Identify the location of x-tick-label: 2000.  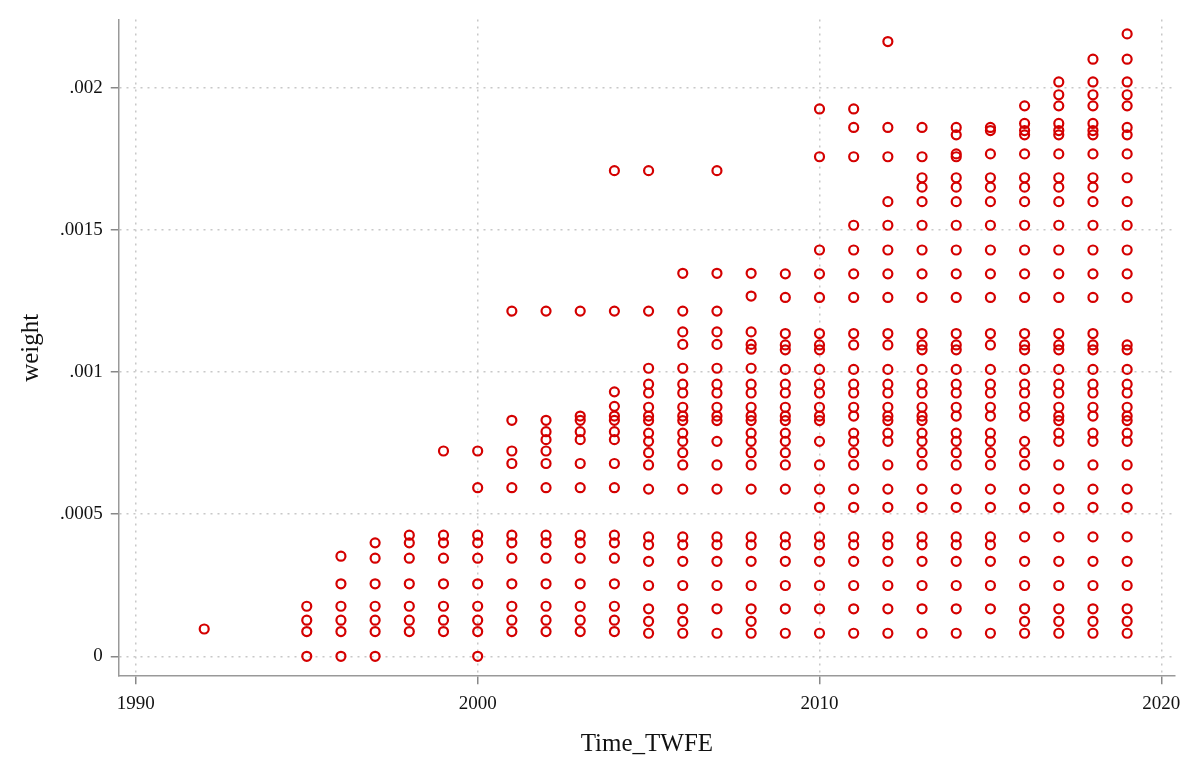
(477, 702).